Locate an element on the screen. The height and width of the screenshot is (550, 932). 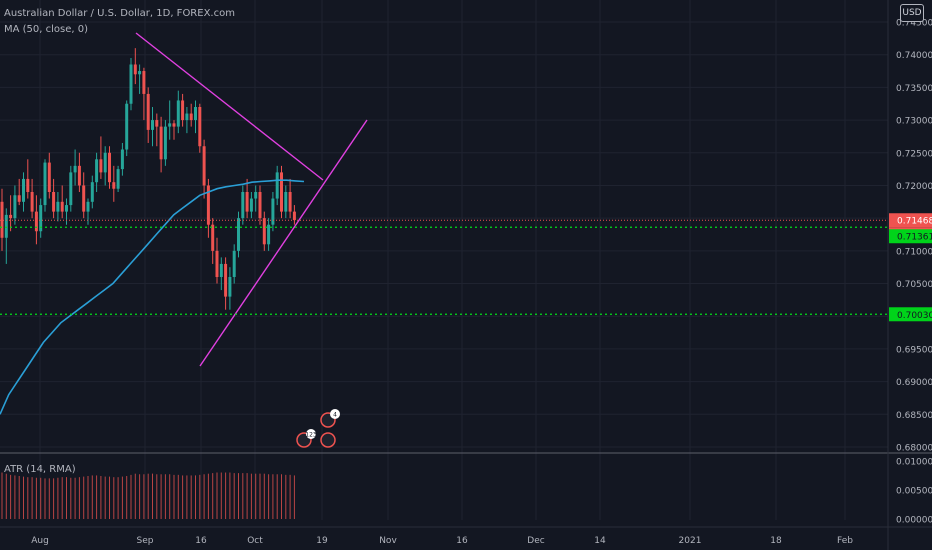
time-tick-label: Oct is located at coordinates (255, 541).